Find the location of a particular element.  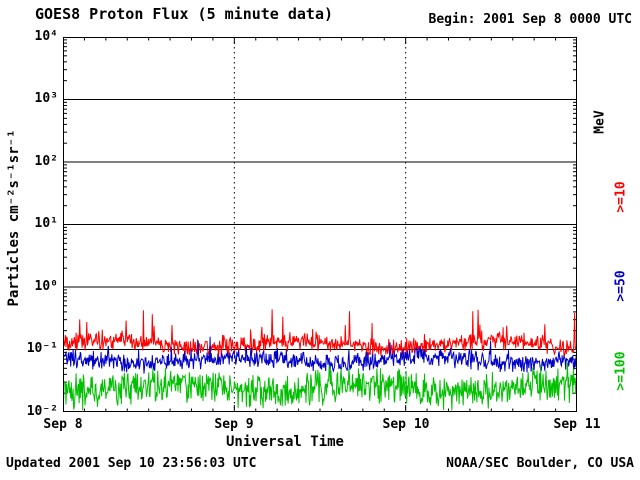

legend-ge100-label: >=100 is located at coordinates (621, 371).